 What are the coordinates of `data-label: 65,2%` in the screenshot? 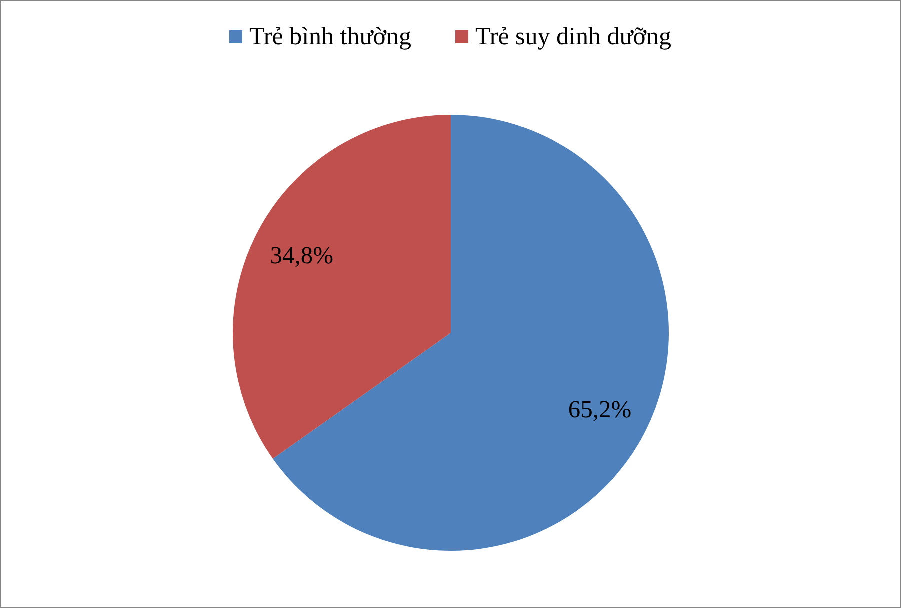 It's located at (600, 410).